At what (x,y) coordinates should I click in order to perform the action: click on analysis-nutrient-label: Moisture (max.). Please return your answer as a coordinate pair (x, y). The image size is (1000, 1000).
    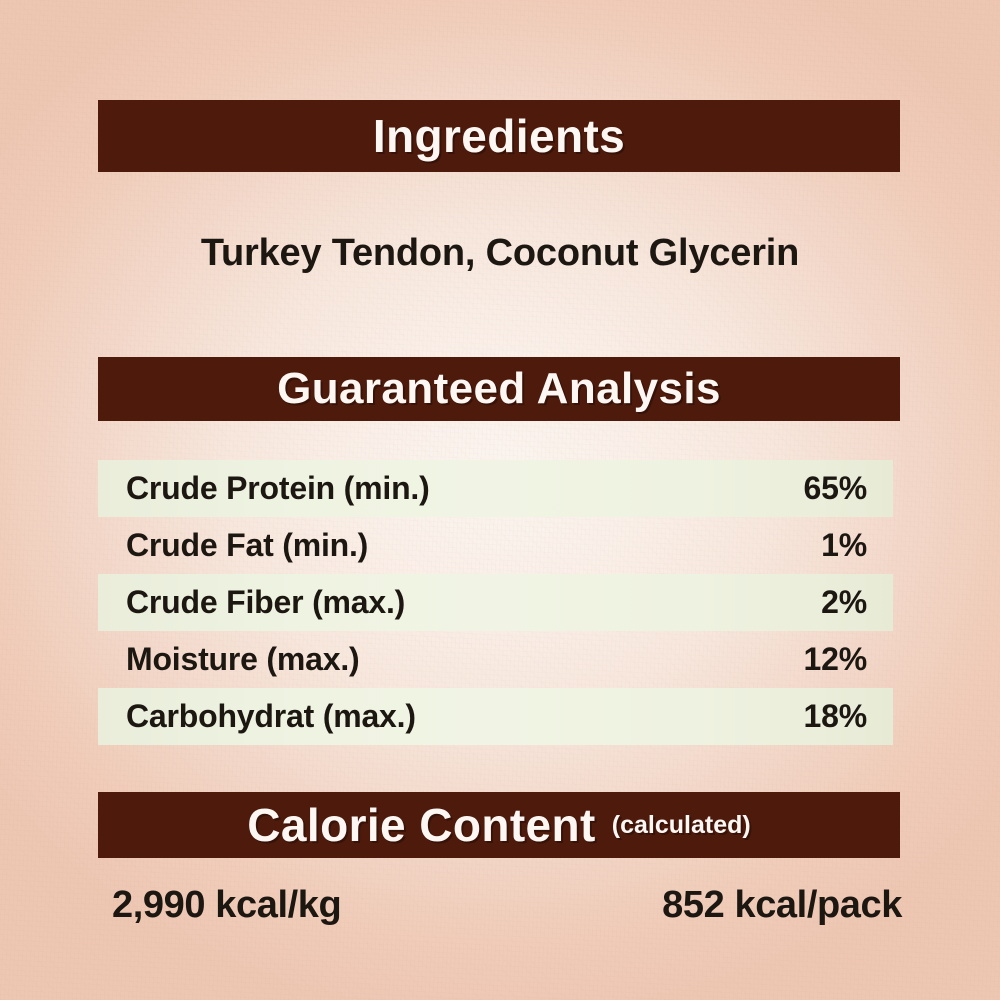
    Looking at the image, I should click on (243, 659).